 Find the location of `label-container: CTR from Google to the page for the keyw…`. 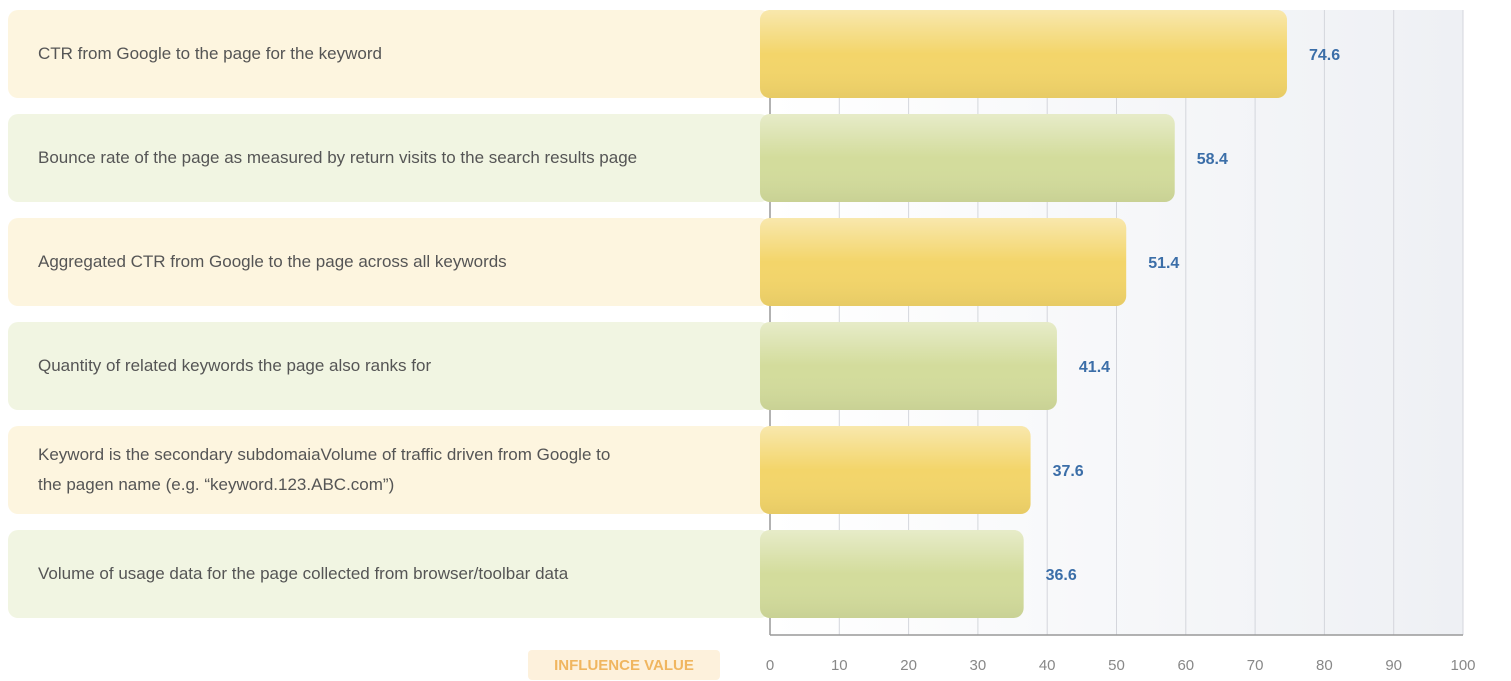

label-container: CTR from Google to the page for the keyw… is located at coordinates (210, 53).